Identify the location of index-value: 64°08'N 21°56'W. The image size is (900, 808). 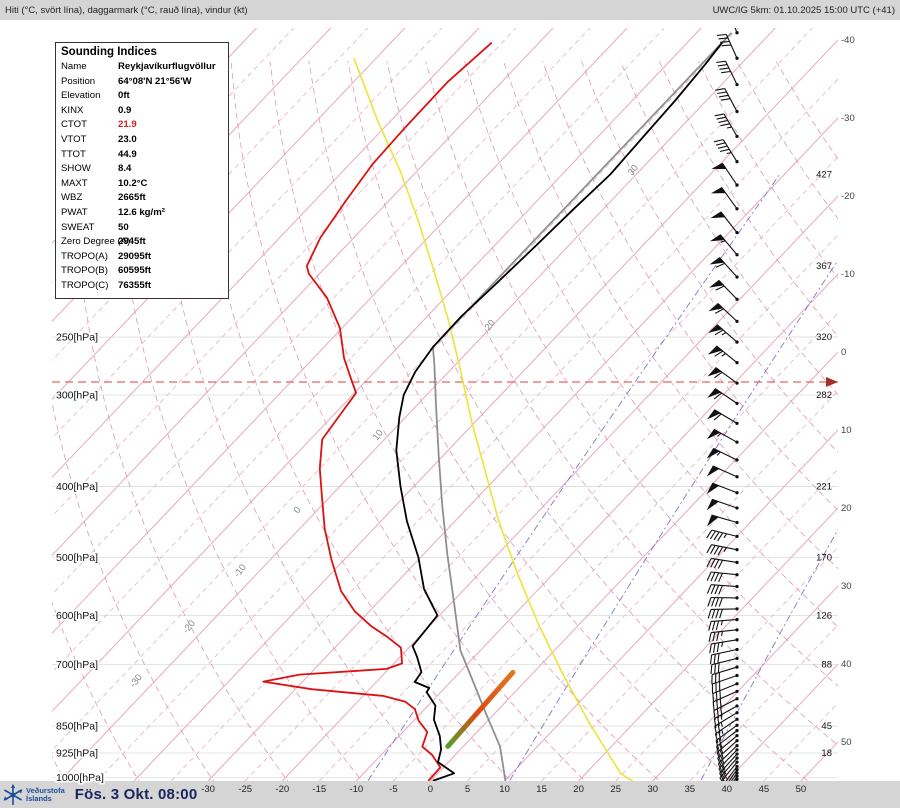
(155, 81).